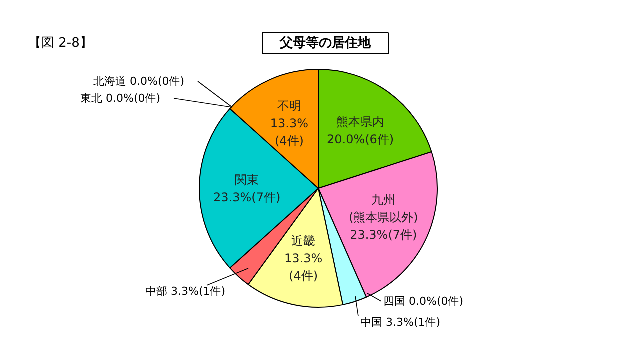 This screenshot has height=358, width=620. I want to click on slice-label: 近畿, so click(304, 241).